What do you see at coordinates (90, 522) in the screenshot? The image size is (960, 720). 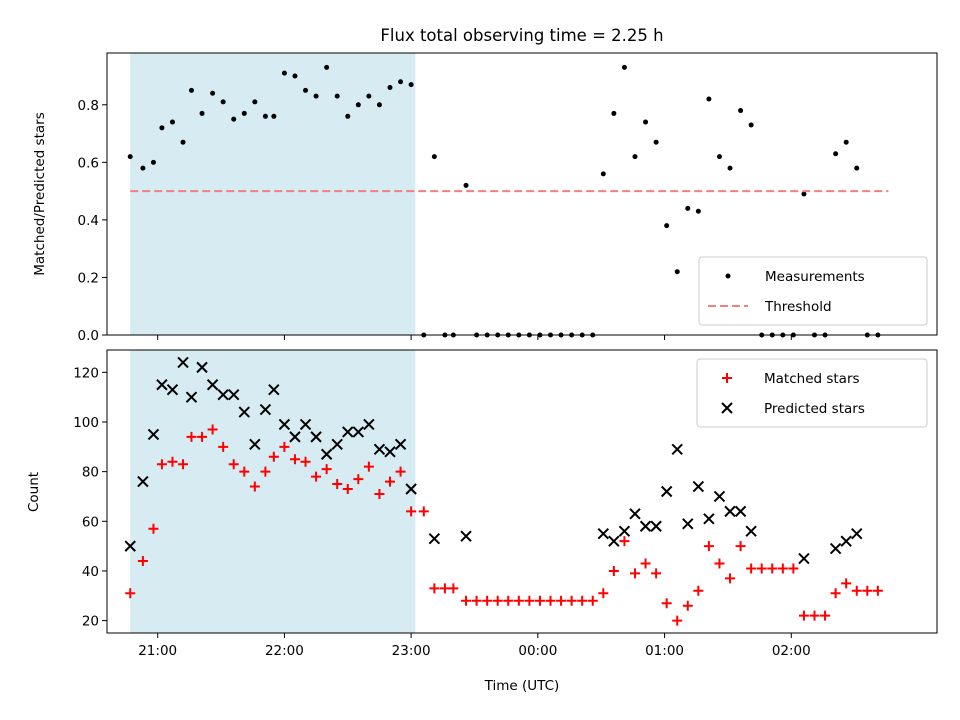 I see `y-tick-label: 60` at bounding box center [90, 522].